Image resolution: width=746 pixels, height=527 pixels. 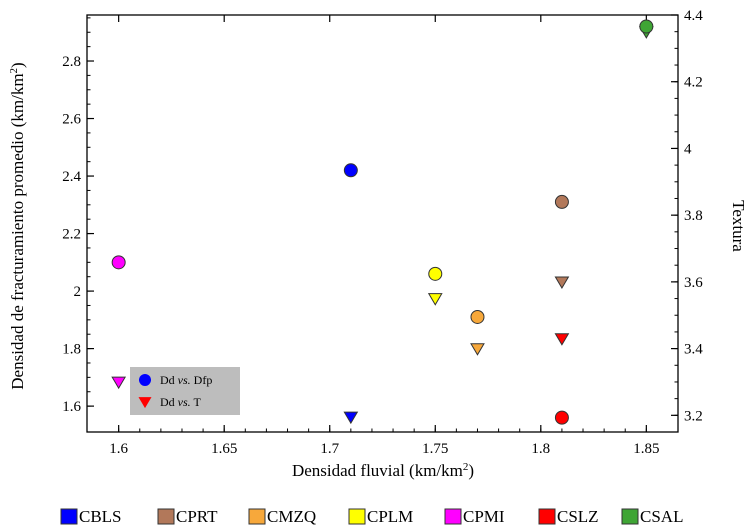 I want to click on y-tick-label: 2, so click(x=78, y=292).